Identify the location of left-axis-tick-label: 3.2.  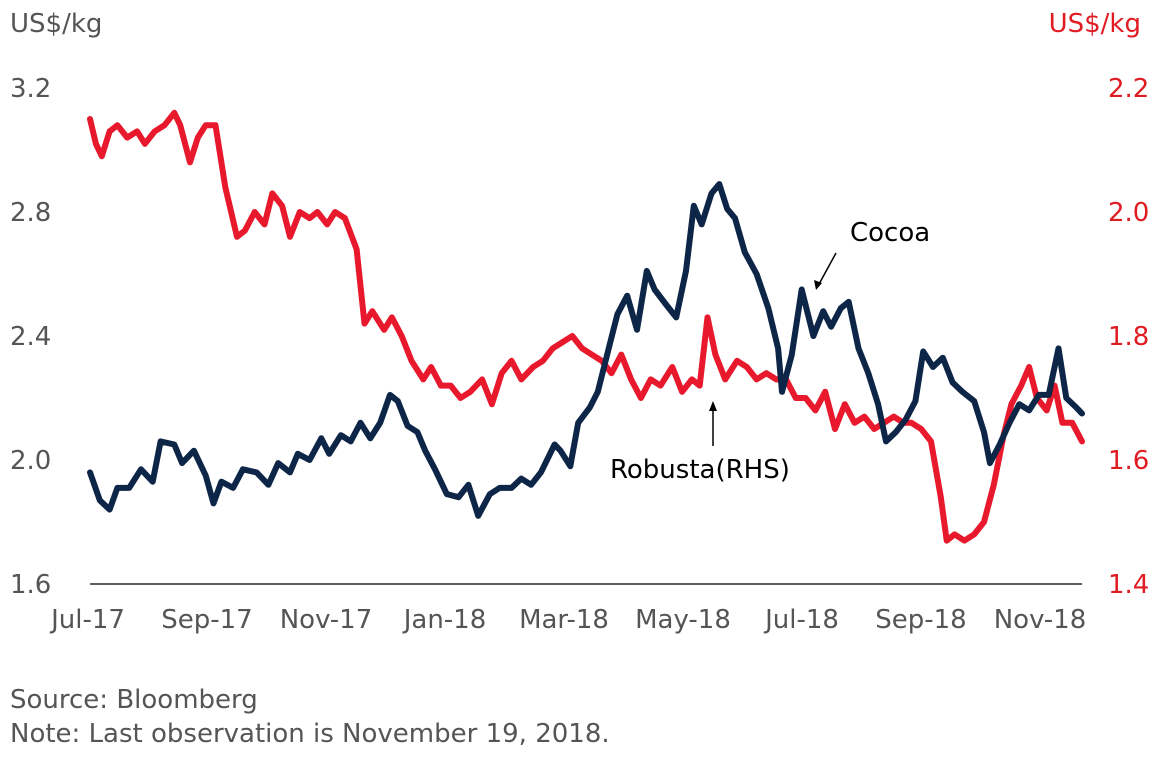
(30, 89).